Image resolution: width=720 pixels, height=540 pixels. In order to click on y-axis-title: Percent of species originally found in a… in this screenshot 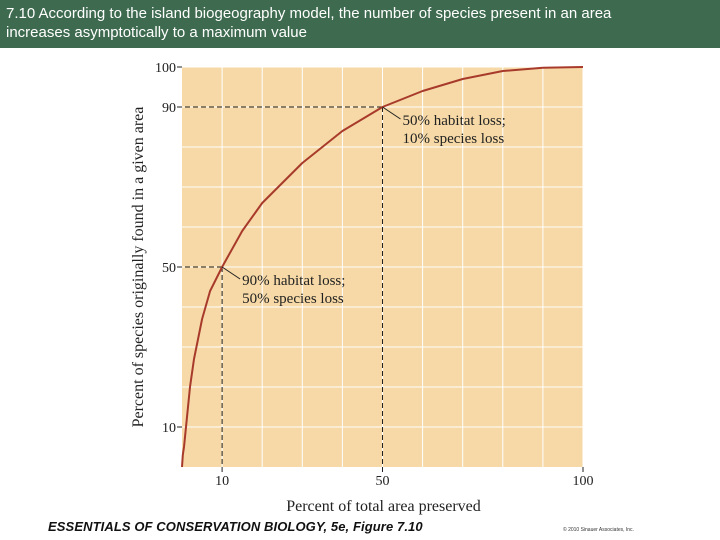, I will do `click(138, 267)`.